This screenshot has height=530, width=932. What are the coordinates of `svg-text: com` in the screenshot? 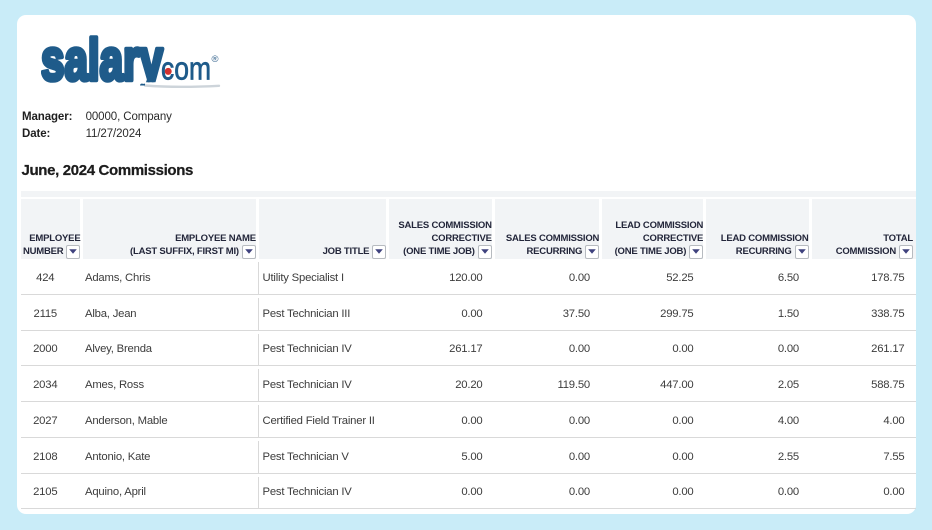 It's located at (186, 69).